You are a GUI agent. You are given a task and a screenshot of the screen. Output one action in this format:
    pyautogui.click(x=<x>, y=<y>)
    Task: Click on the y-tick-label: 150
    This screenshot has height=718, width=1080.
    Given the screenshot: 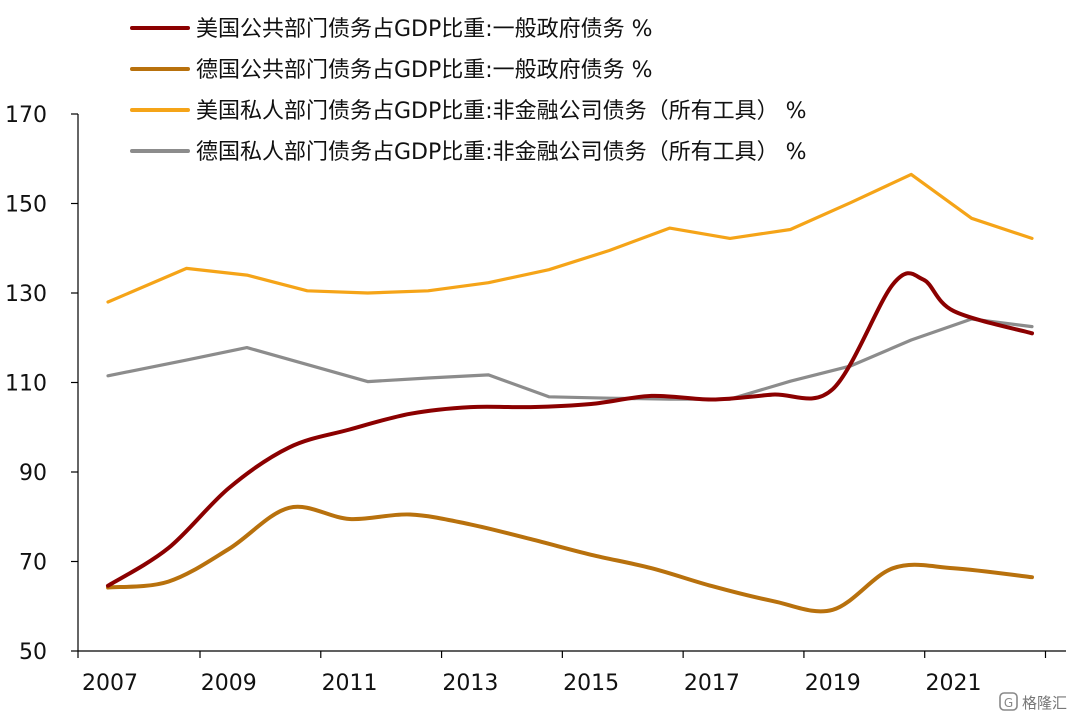 What is the action you would take?
    pyautogui.click(x=26, y=205)
    